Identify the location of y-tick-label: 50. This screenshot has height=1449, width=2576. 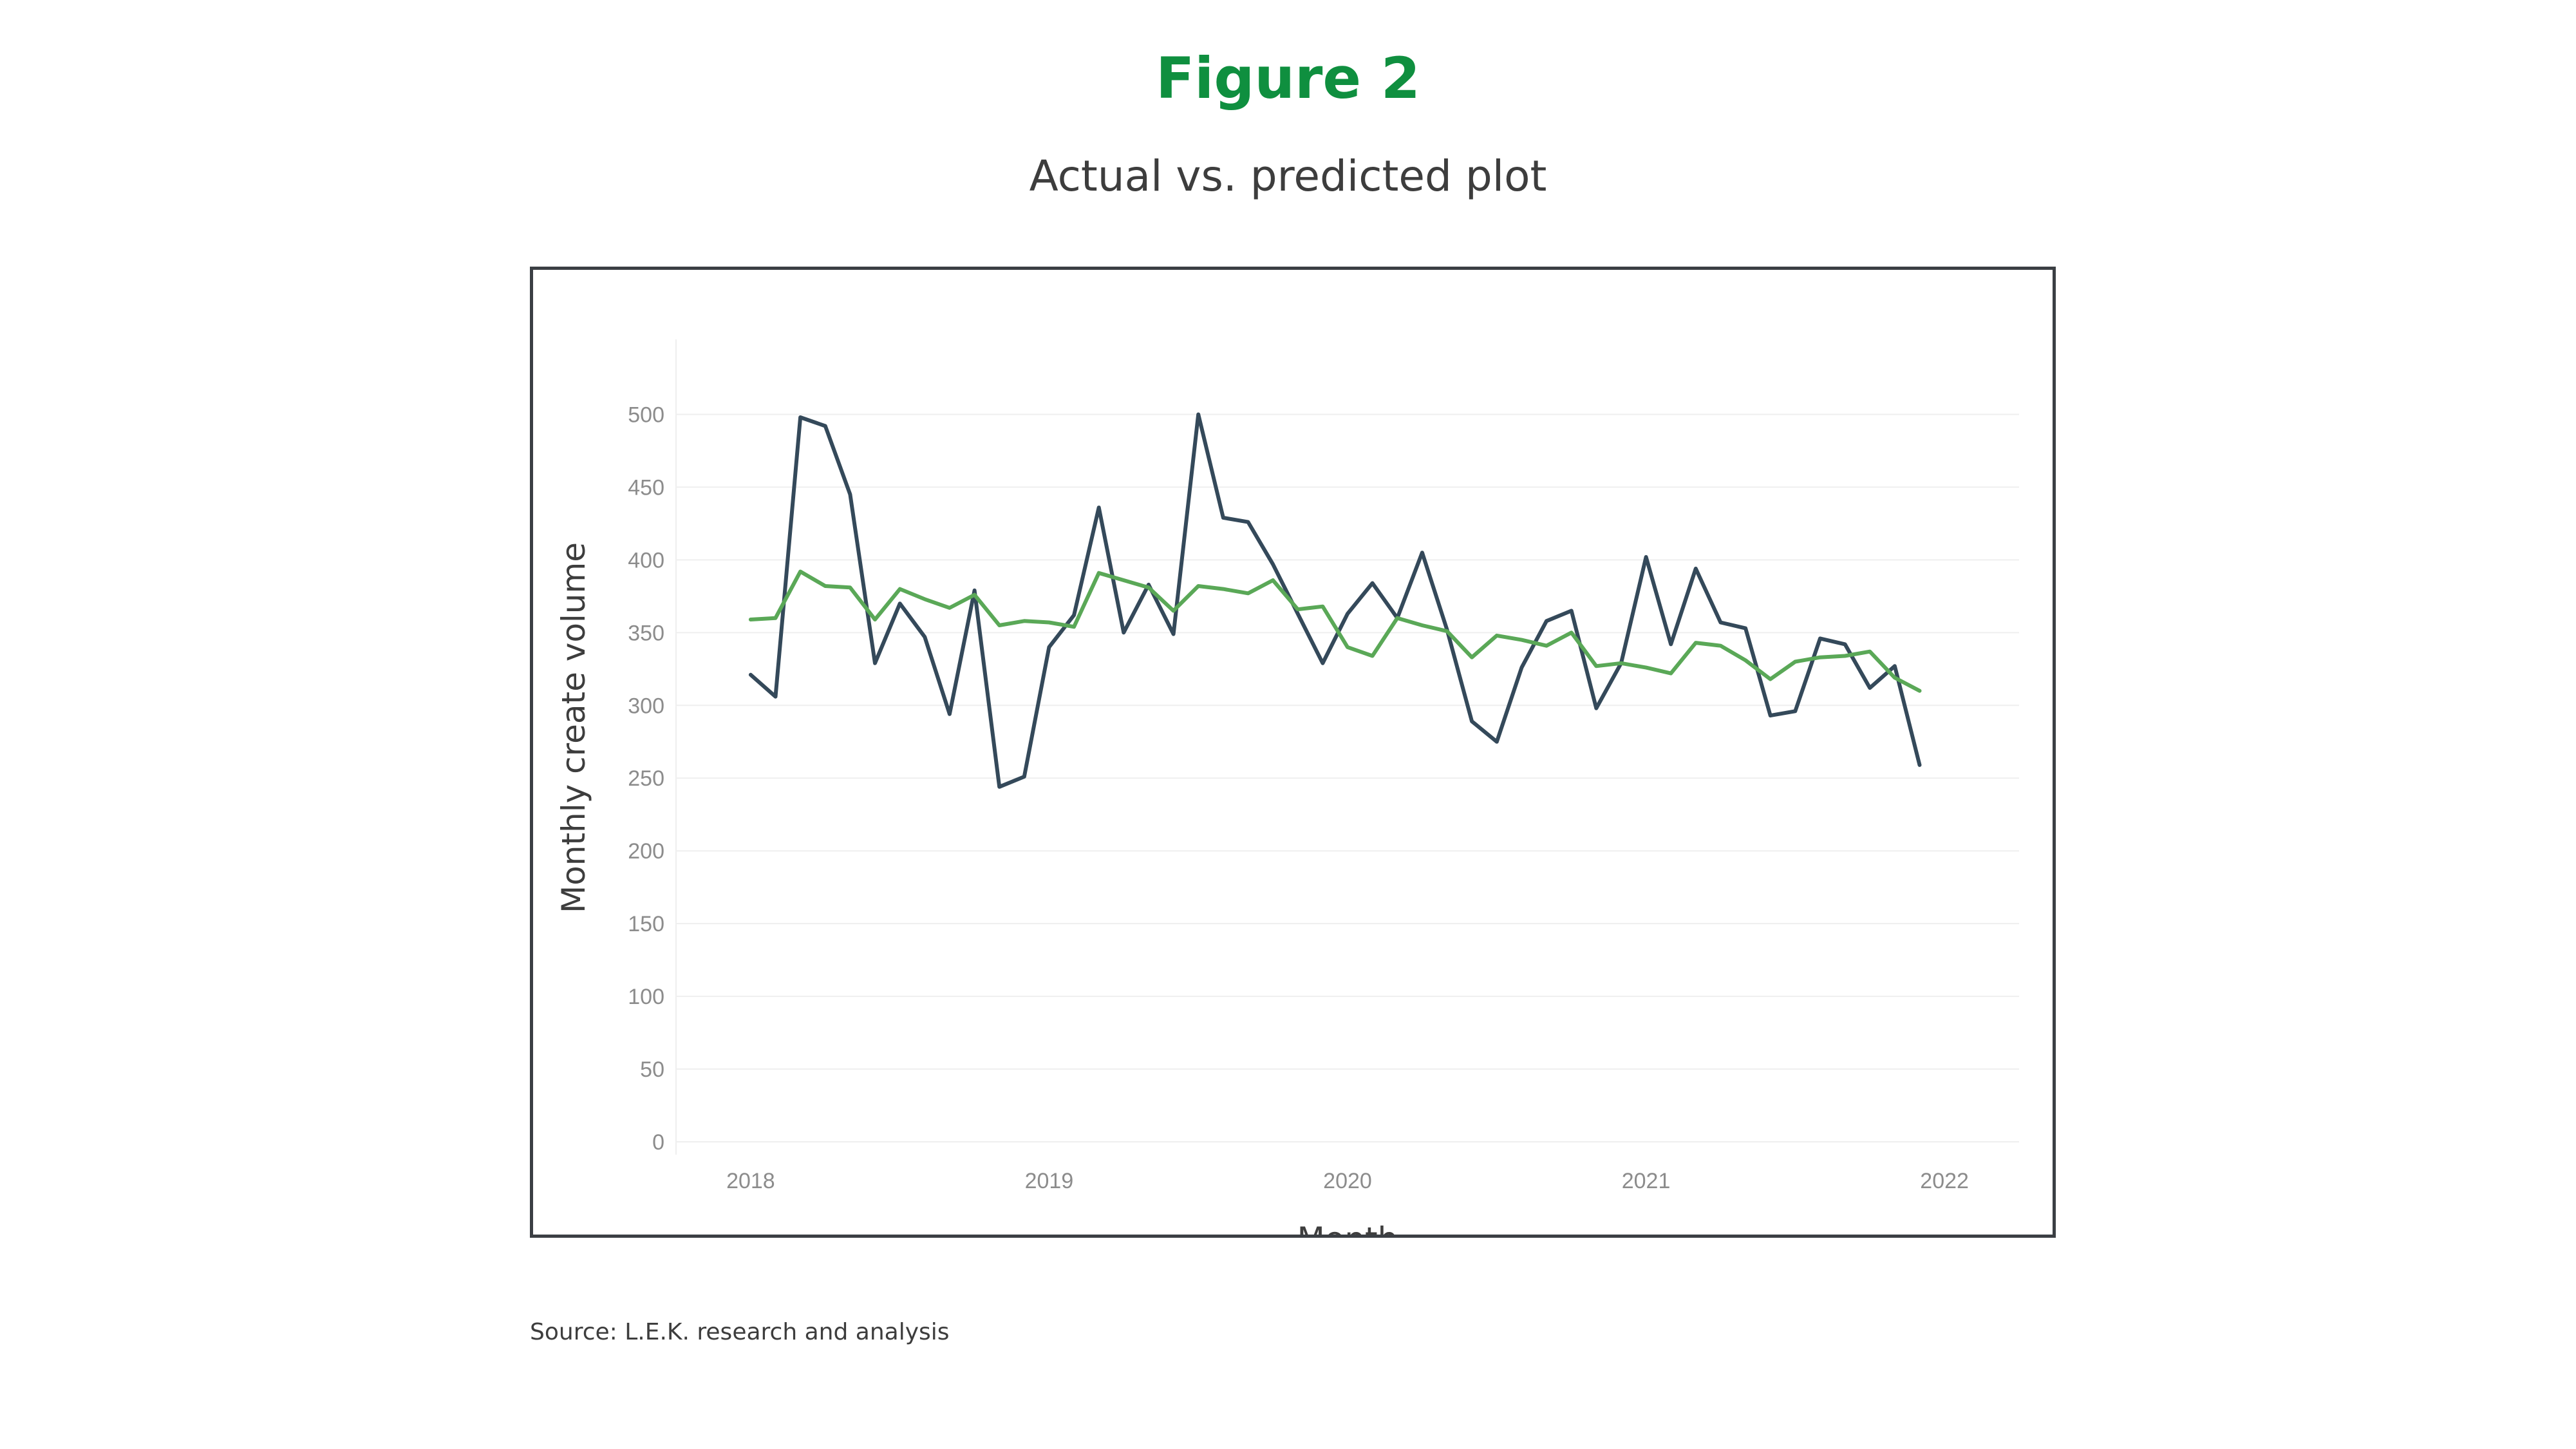
(652, 1069).